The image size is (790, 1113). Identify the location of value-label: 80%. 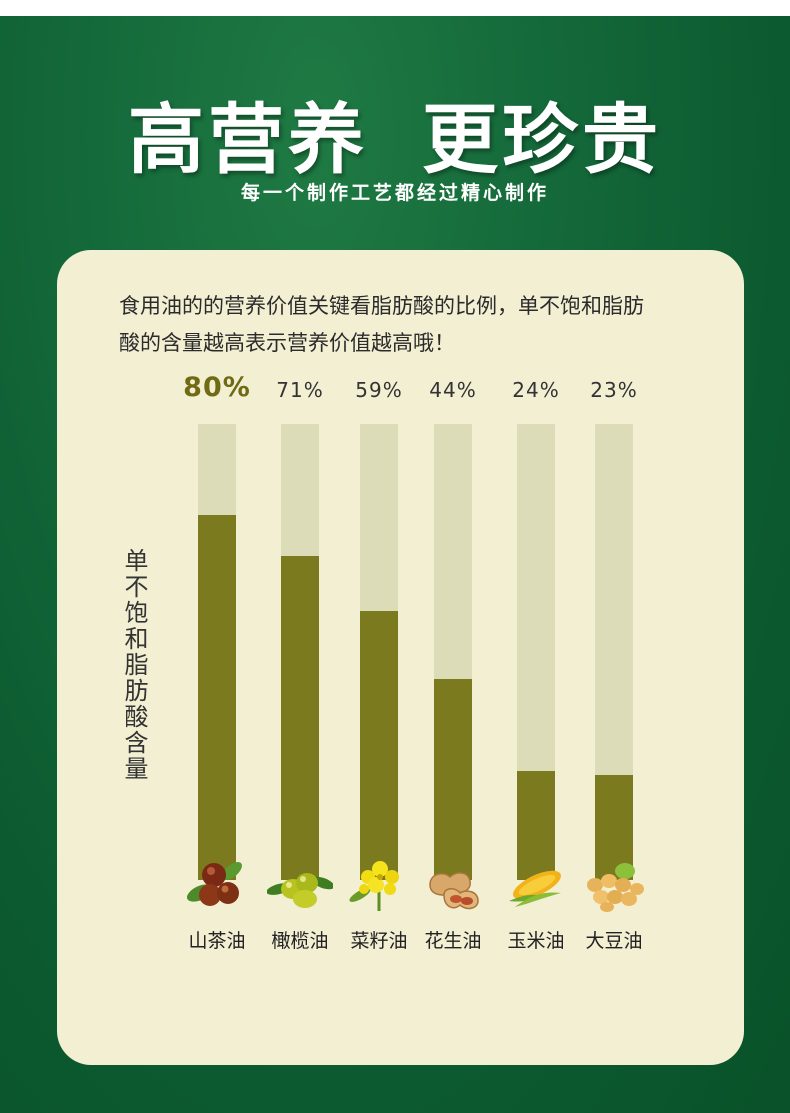
(217, 387).